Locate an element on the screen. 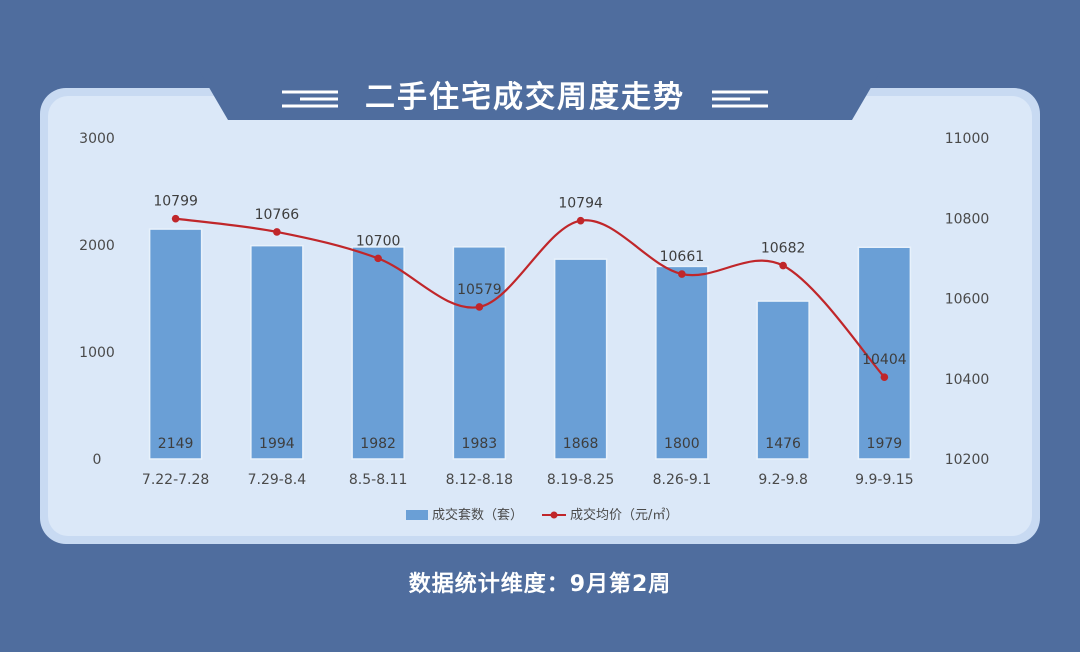  left-tick-label: 3000 is located at coordinates (97, 139).